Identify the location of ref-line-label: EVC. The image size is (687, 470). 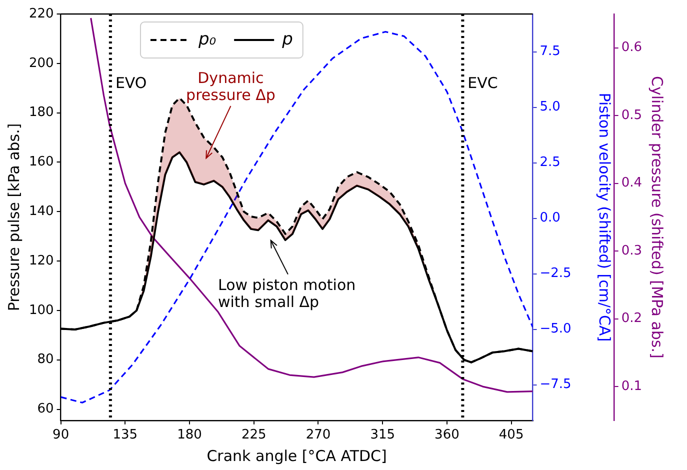
(483, 83).